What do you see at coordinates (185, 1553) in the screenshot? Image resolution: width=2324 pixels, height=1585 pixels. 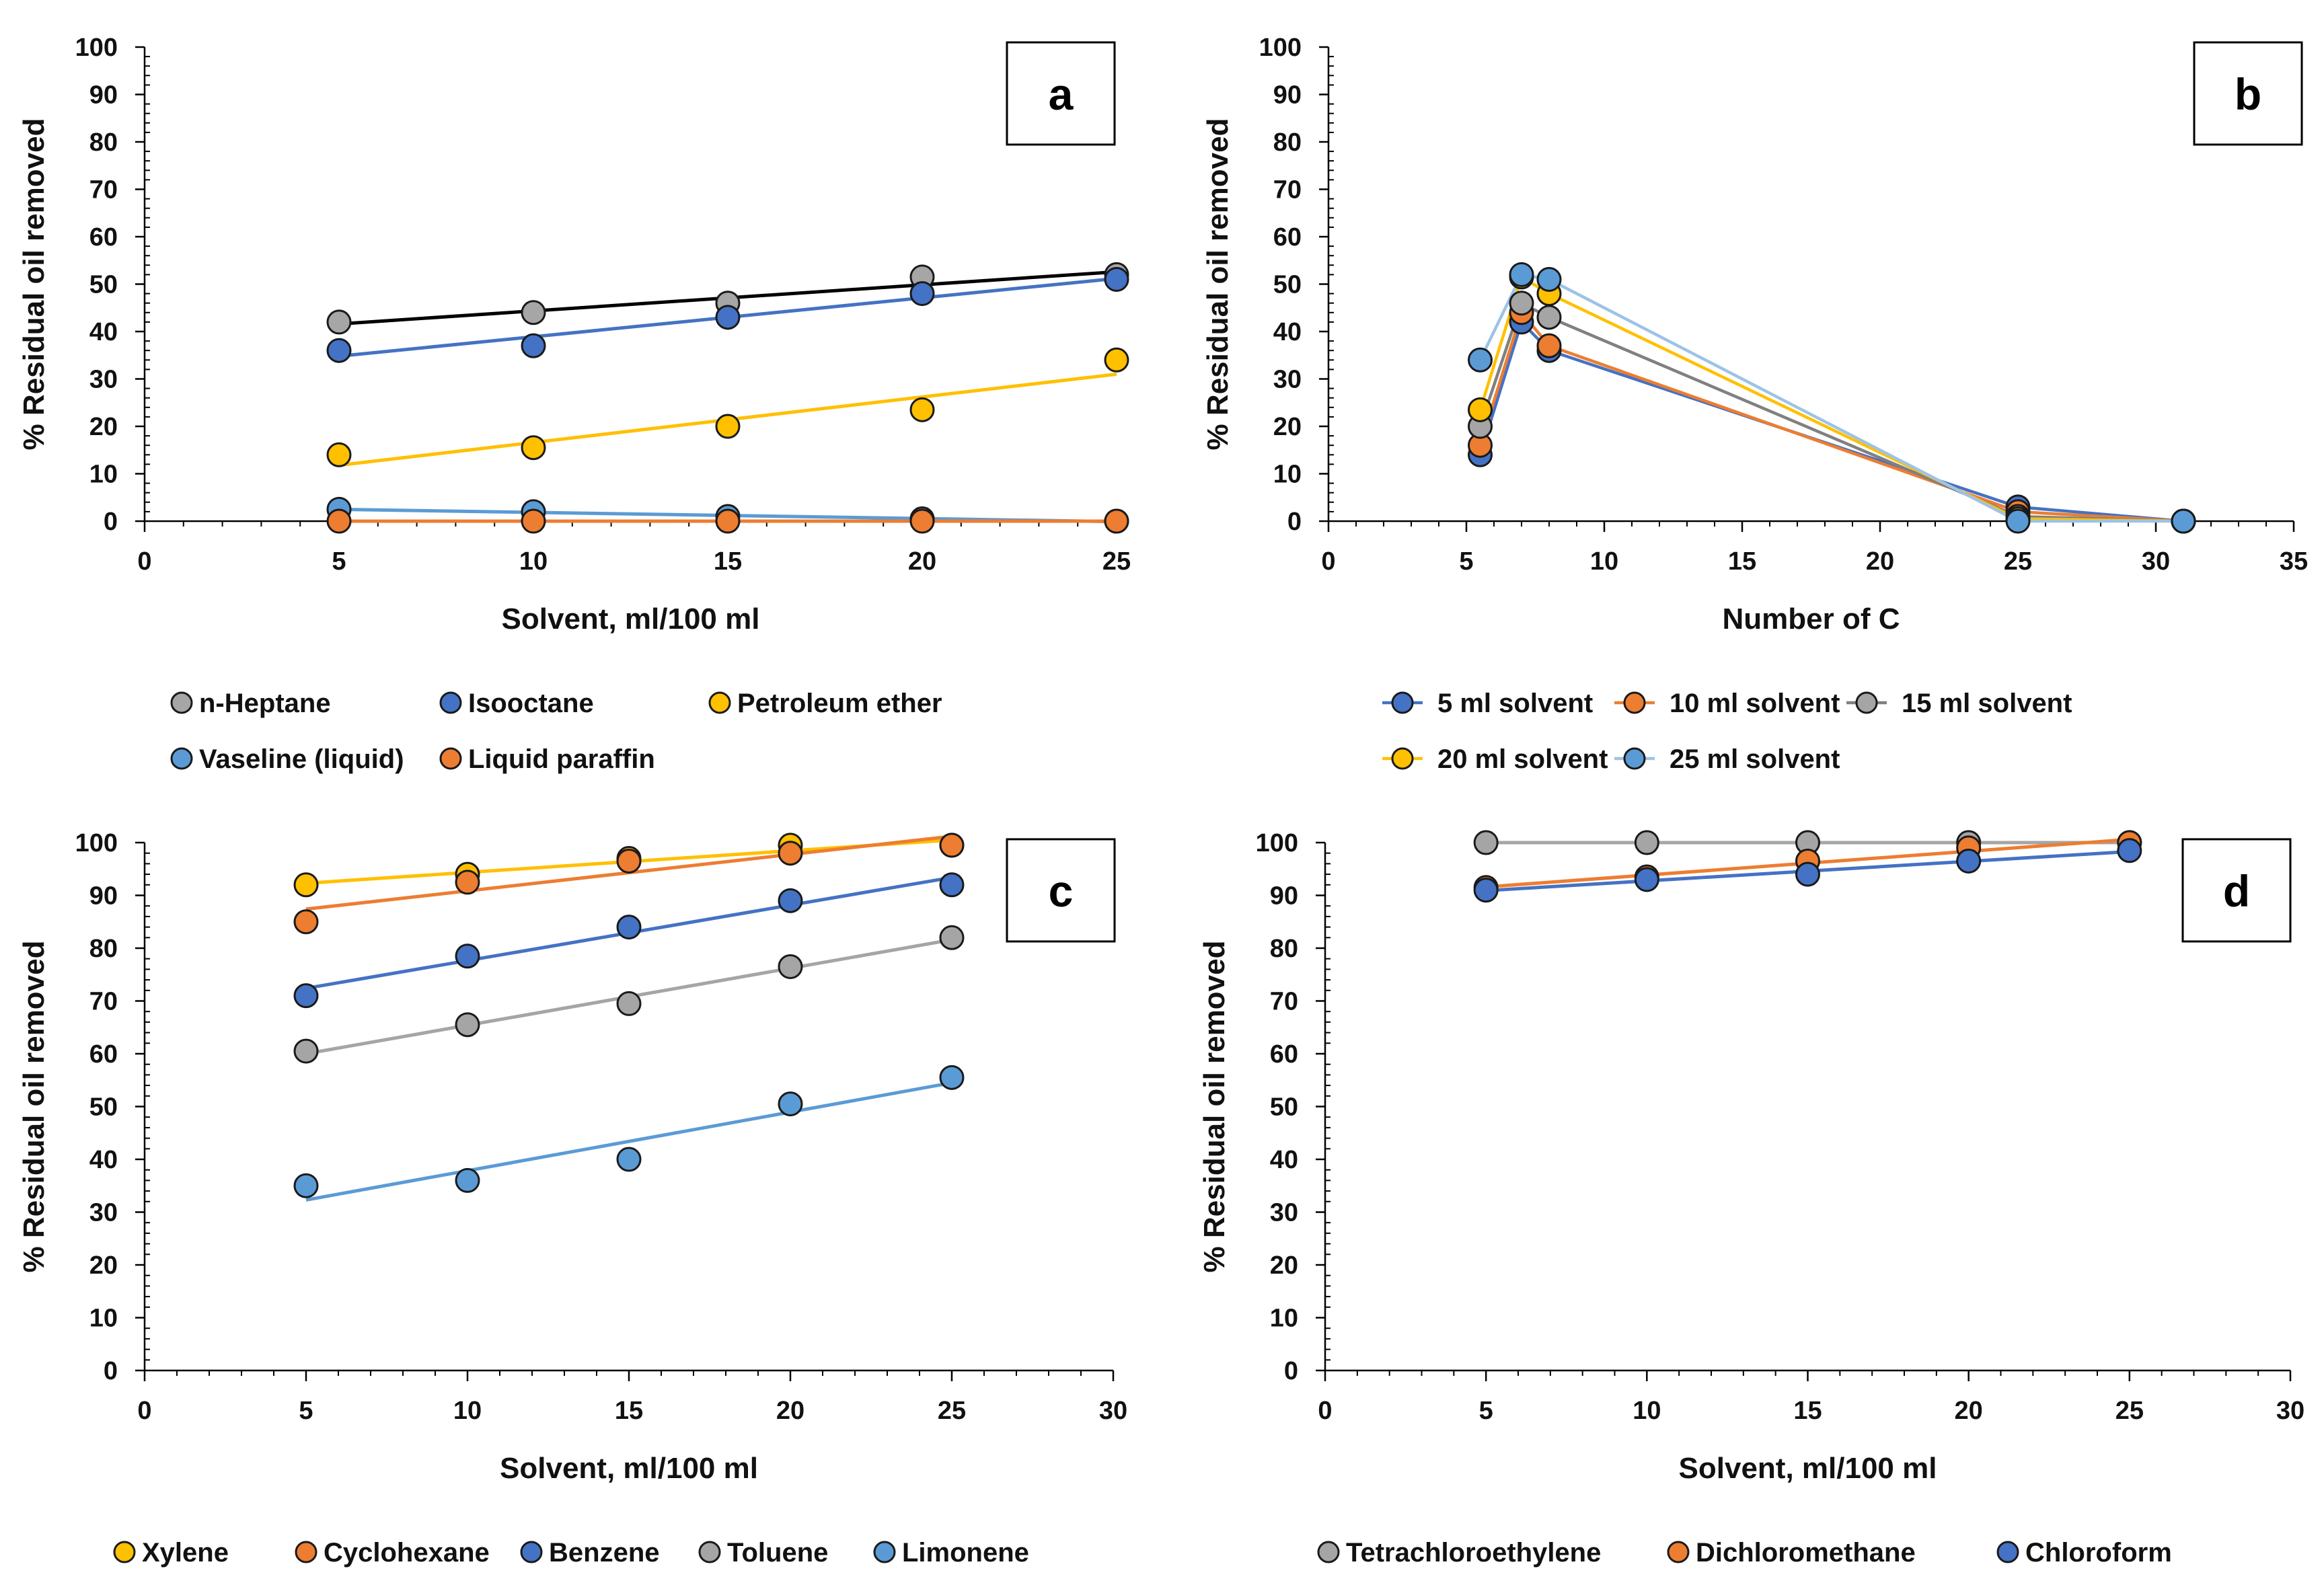 I see `legend-label: Xylene` at bounding box center [185, 1553].